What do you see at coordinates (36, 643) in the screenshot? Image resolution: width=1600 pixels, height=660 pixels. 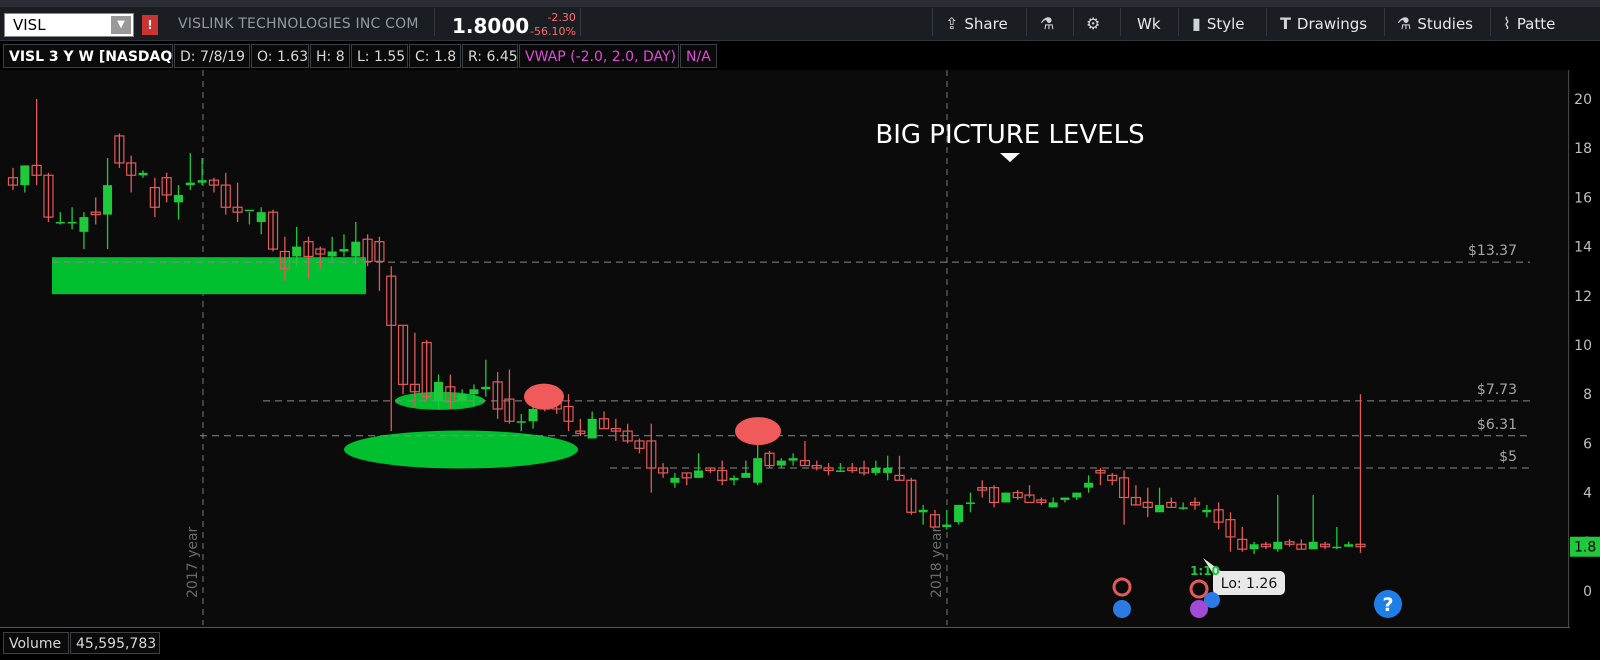 I see `volume-label: Volume` at bounding box center [36, 643].